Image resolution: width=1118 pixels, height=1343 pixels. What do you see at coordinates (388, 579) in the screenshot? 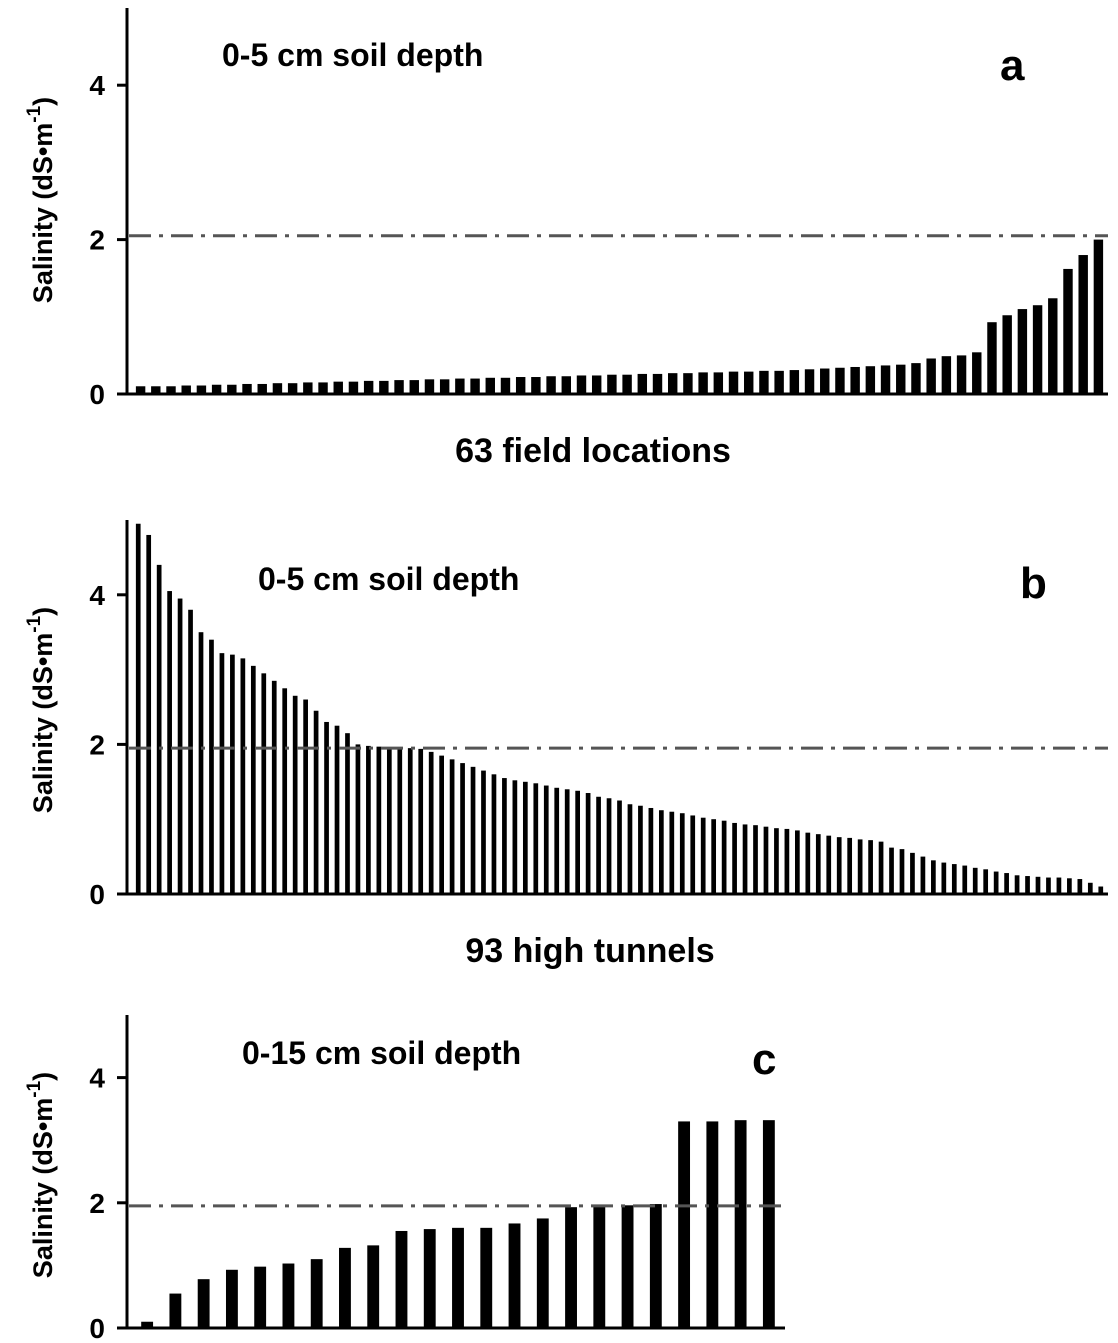
I see `depth-annotation: 0-5 cm soil depth` at bounding box center [388, 579].